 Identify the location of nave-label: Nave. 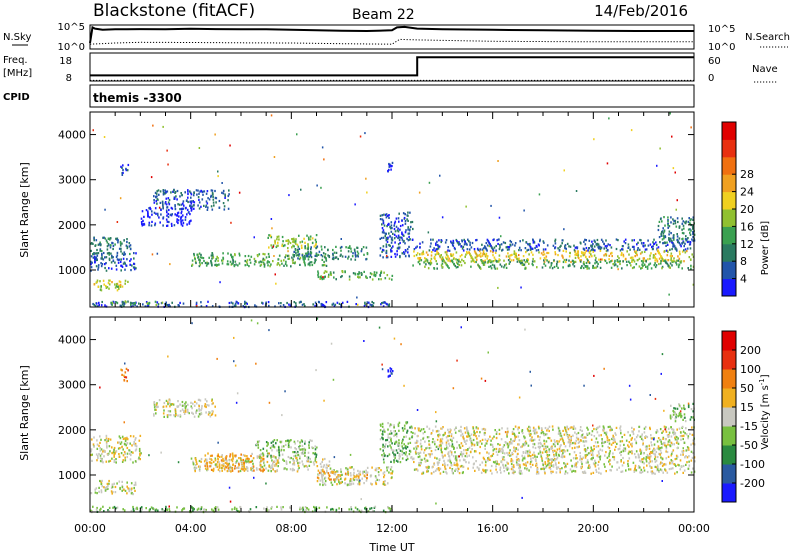
(765, 69).